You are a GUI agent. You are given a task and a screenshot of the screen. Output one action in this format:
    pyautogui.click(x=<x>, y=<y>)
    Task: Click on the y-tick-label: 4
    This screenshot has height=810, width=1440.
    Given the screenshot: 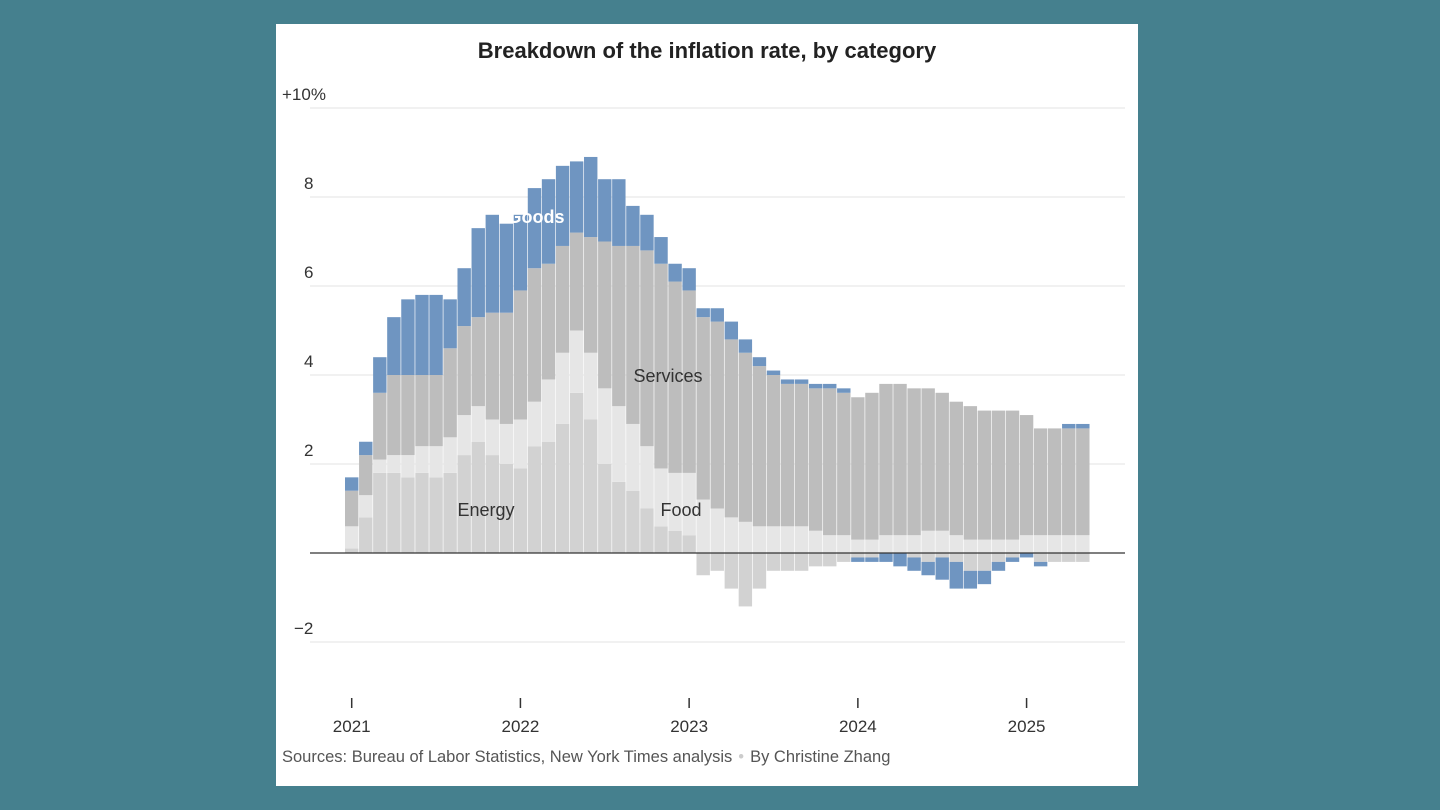 What is the action you would take?
    pyautogui.click(x=308, y=361)
    